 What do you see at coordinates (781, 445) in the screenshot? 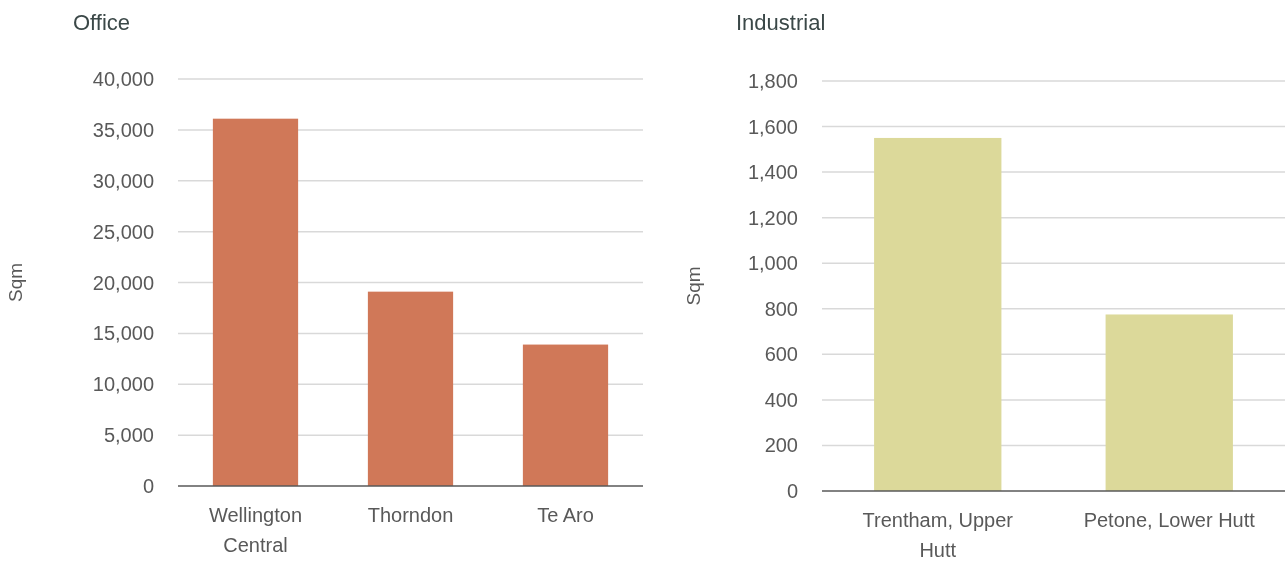
I see `y-tick-label: 200` at bounding box center [781, 445].